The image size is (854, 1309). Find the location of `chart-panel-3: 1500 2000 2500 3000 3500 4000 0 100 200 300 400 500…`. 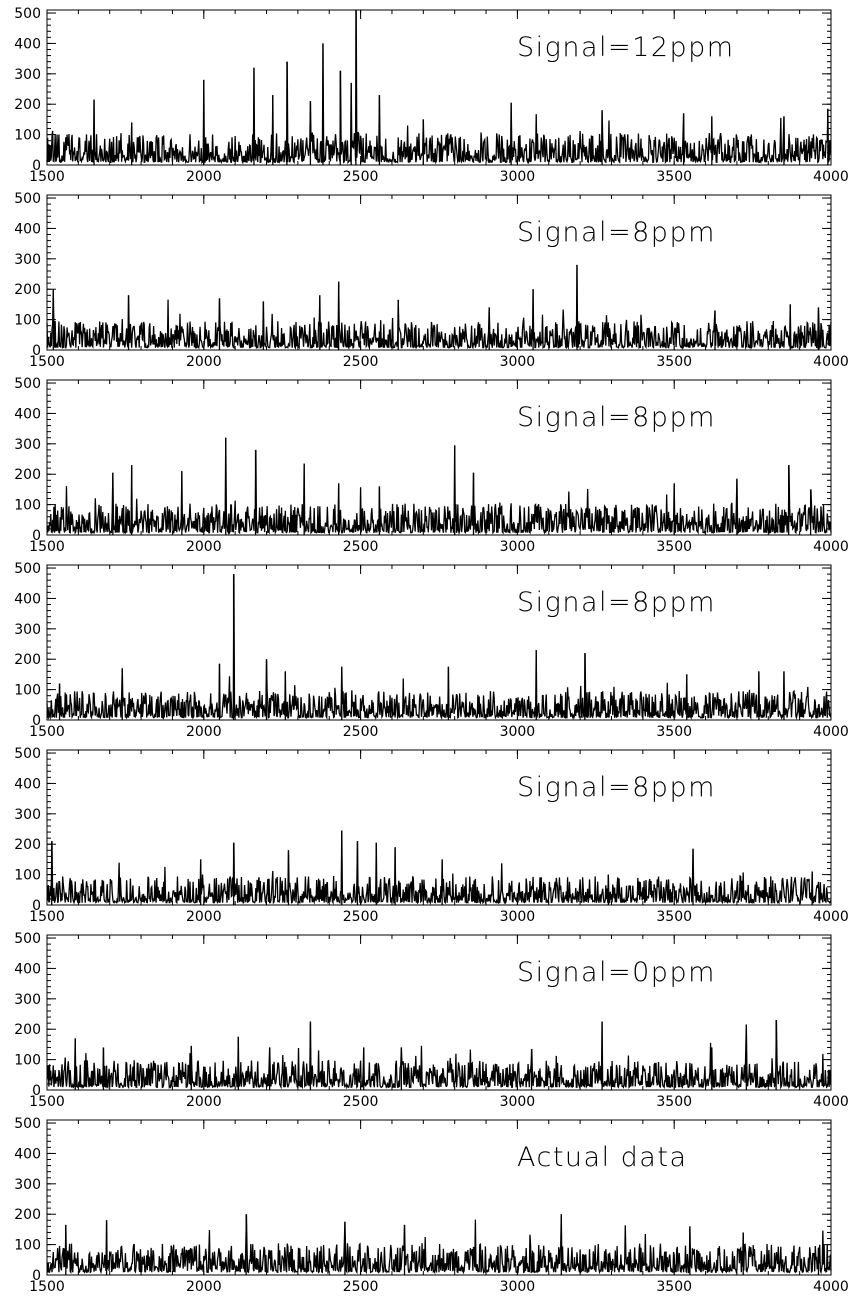

chart-panel-3: 1500 2000 2500 3000 3500 4000 0 100 200 300 400 500… is located at coordinates (431, 465).